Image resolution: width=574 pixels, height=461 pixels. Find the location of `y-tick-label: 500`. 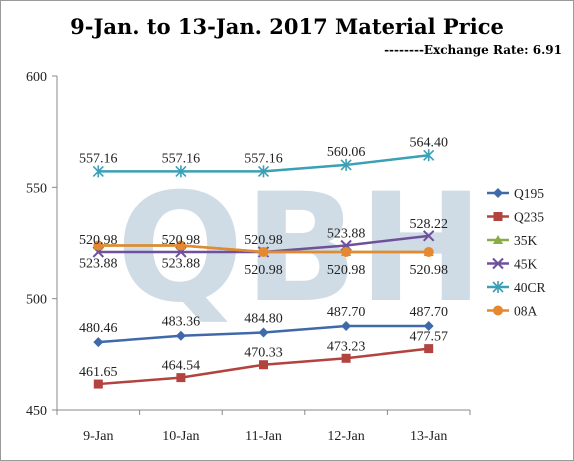

y-tick-label: 500 is located at coordinates (36, 300).